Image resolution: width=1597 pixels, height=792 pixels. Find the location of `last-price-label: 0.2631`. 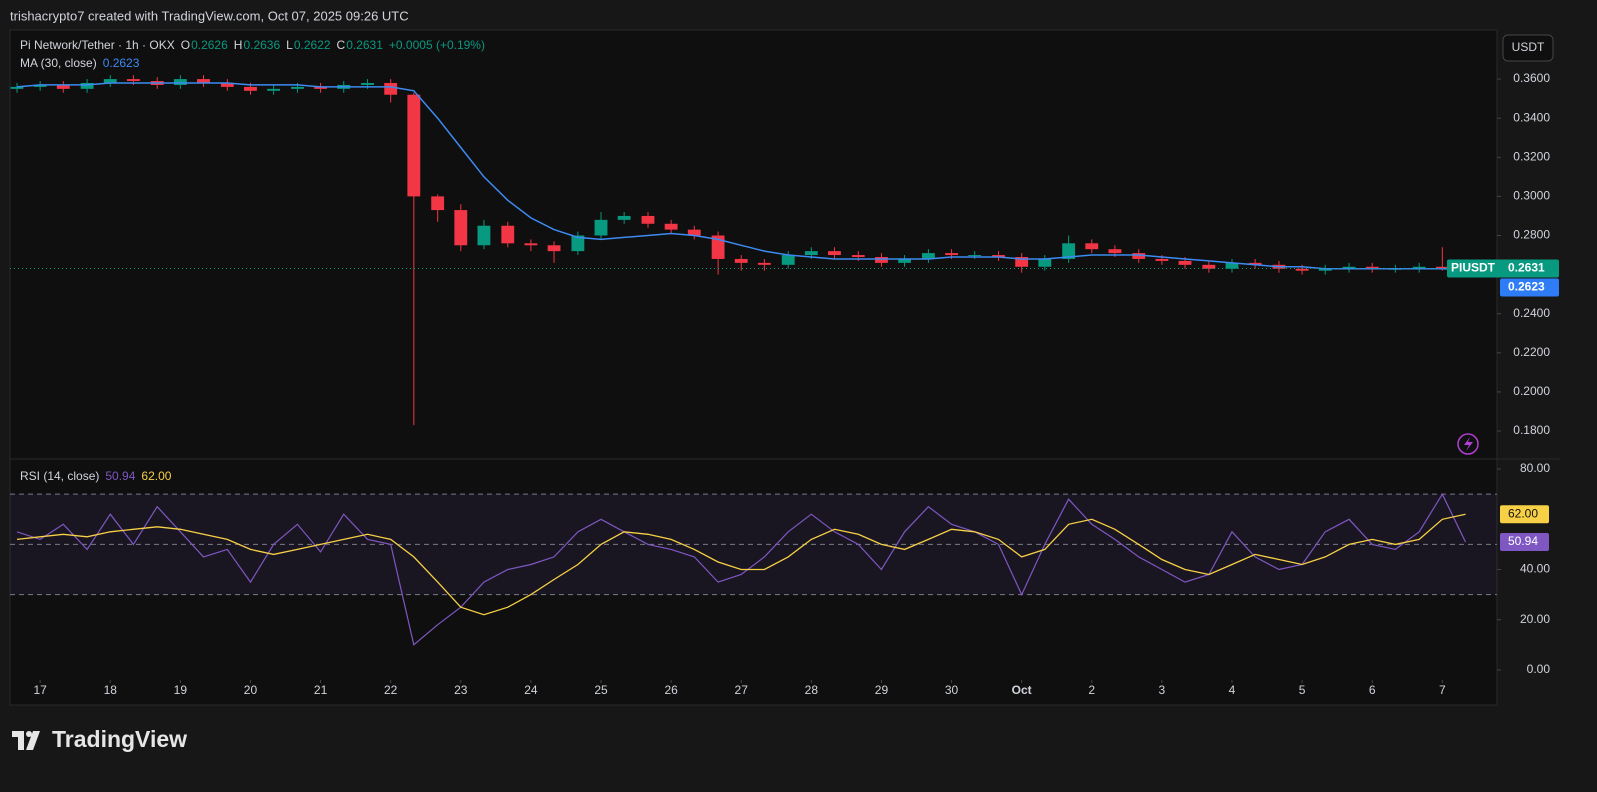

last-price-label: 0.2631 is located at coordinates (1526, 268).